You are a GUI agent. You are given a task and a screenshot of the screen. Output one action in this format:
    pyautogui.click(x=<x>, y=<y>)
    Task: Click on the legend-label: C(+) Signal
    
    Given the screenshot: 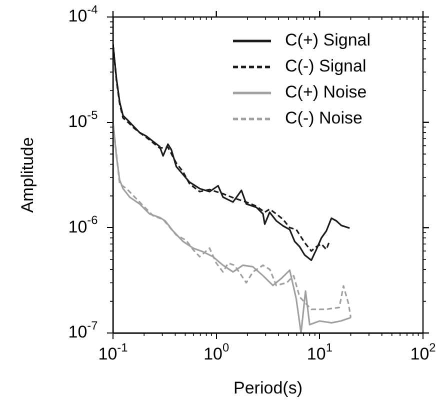 What is the action you would take?
    pyautogui.click(x=328, y=40)
    